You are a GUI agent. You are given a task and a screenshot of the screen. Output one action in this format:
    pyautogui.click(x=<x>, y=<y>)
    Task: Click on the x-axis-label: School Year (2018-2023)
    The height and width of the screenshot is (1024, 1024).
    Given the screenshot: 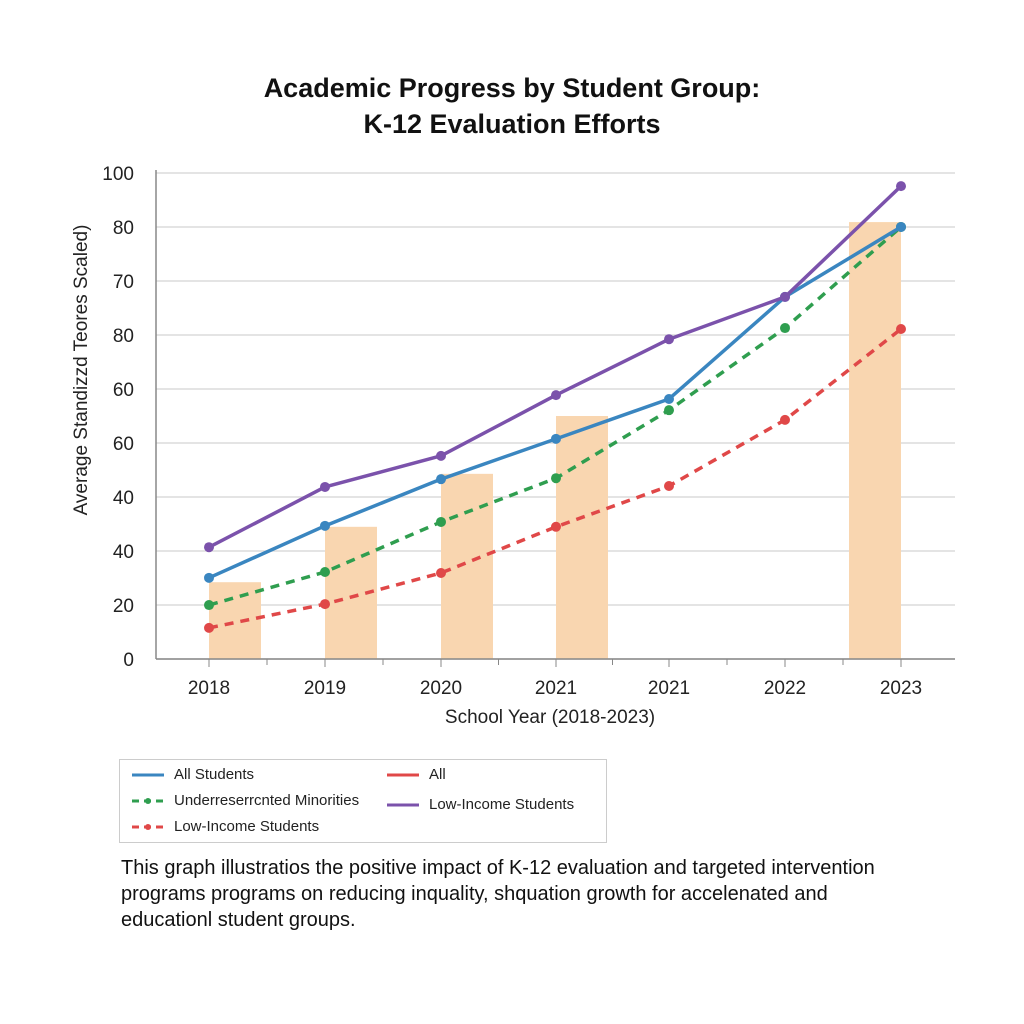 What is the action you would take?
    pyautogui.click(x=550, y=717)
    